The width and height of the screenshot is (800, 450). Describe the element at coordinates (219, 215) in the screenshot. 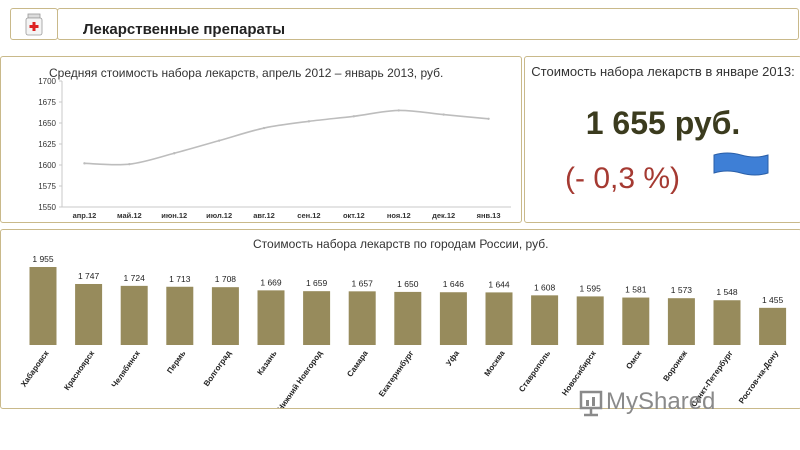

I see `line-x-tick-label: июл.12` at that location.